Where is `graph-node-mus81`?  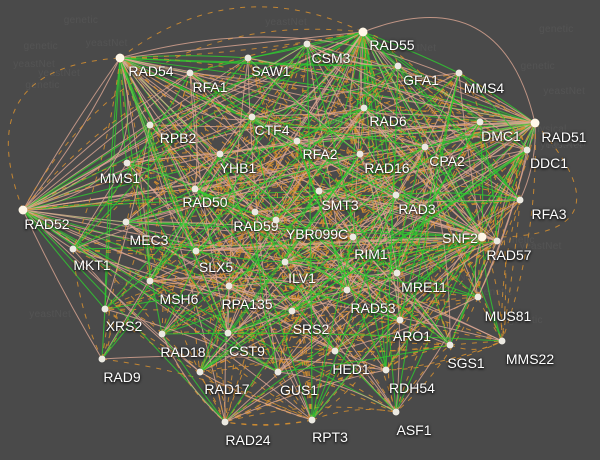
graph-node-mus81 is located at coordinates (478, 297).